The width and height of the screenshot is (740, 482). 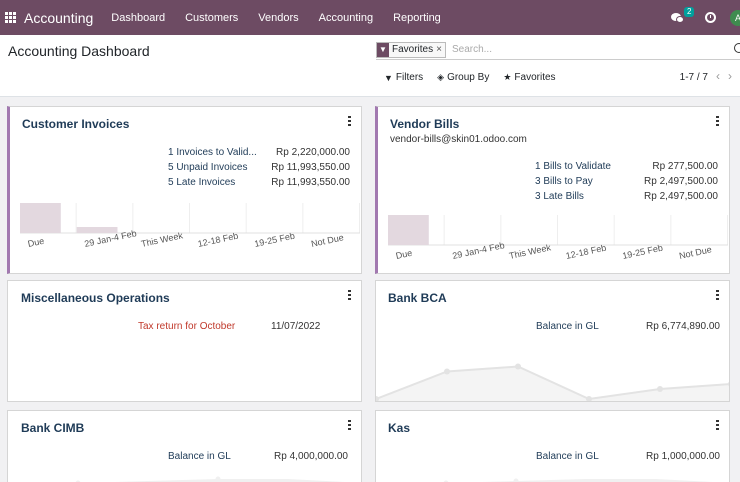 I want to click on row-label: 3 Late Bills, so click(x=559, y=196).